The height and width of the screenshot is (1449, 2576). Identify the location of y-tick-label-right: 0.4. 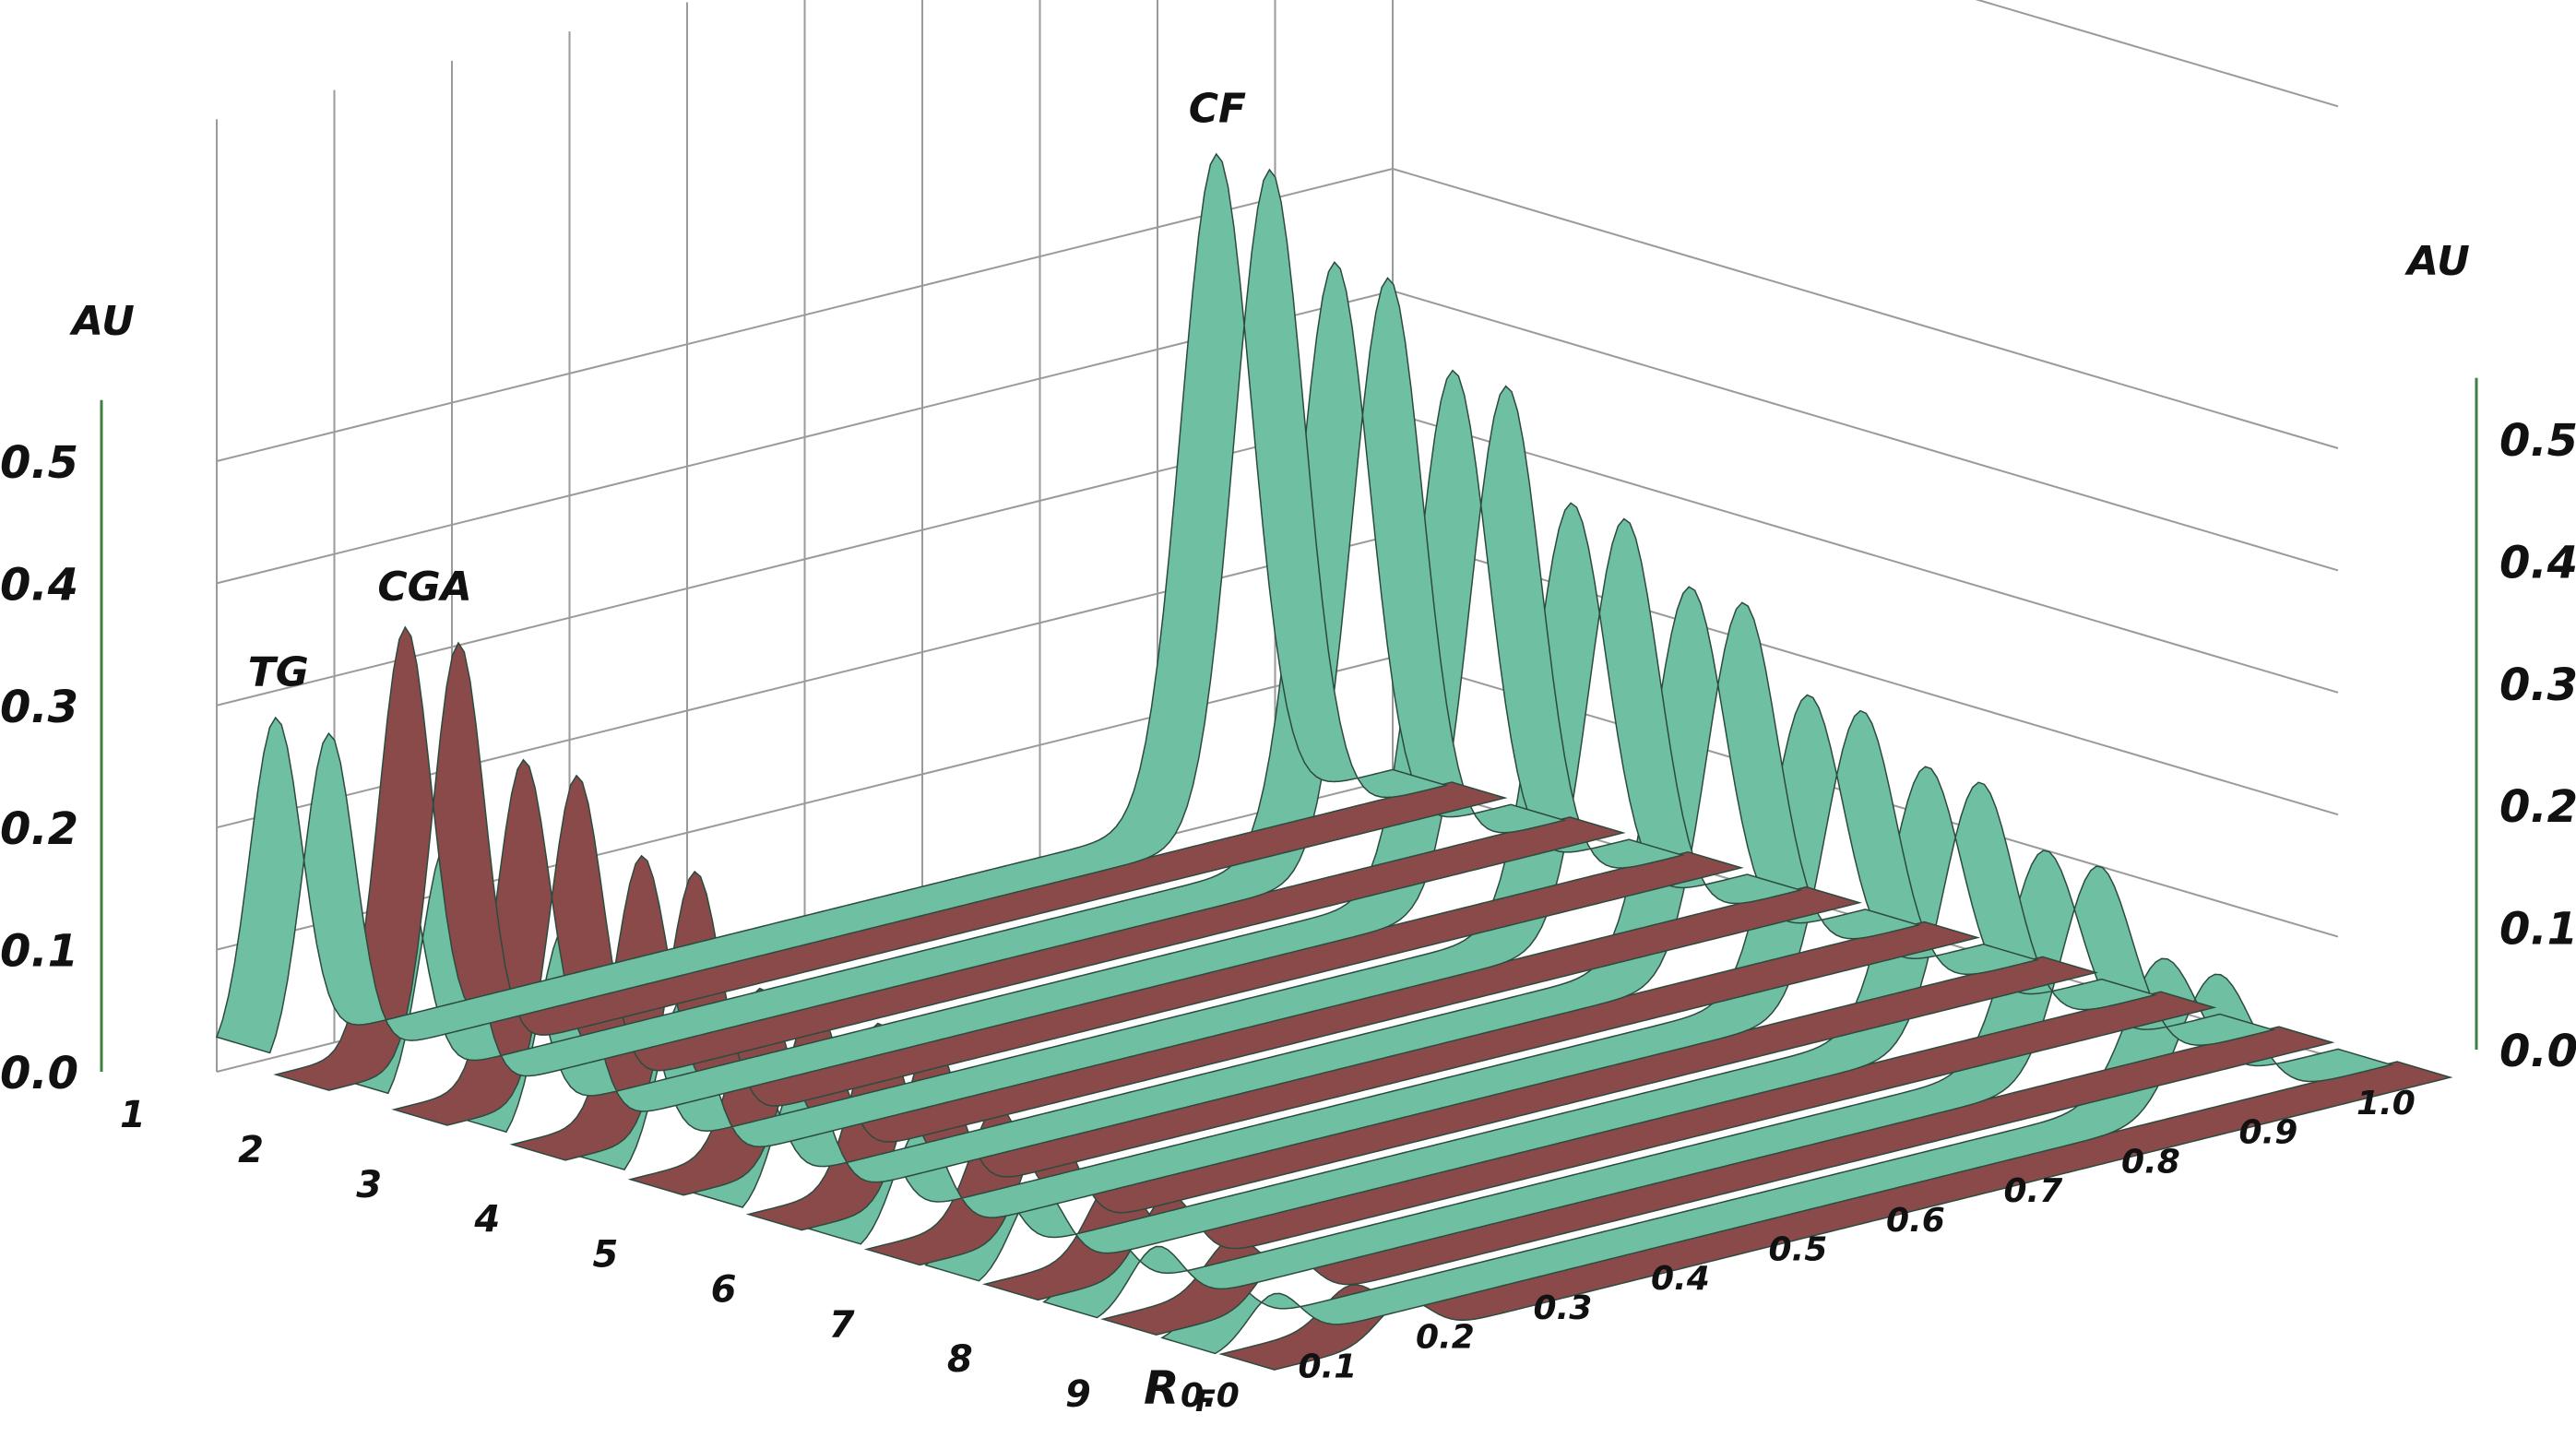
(2537, 562).